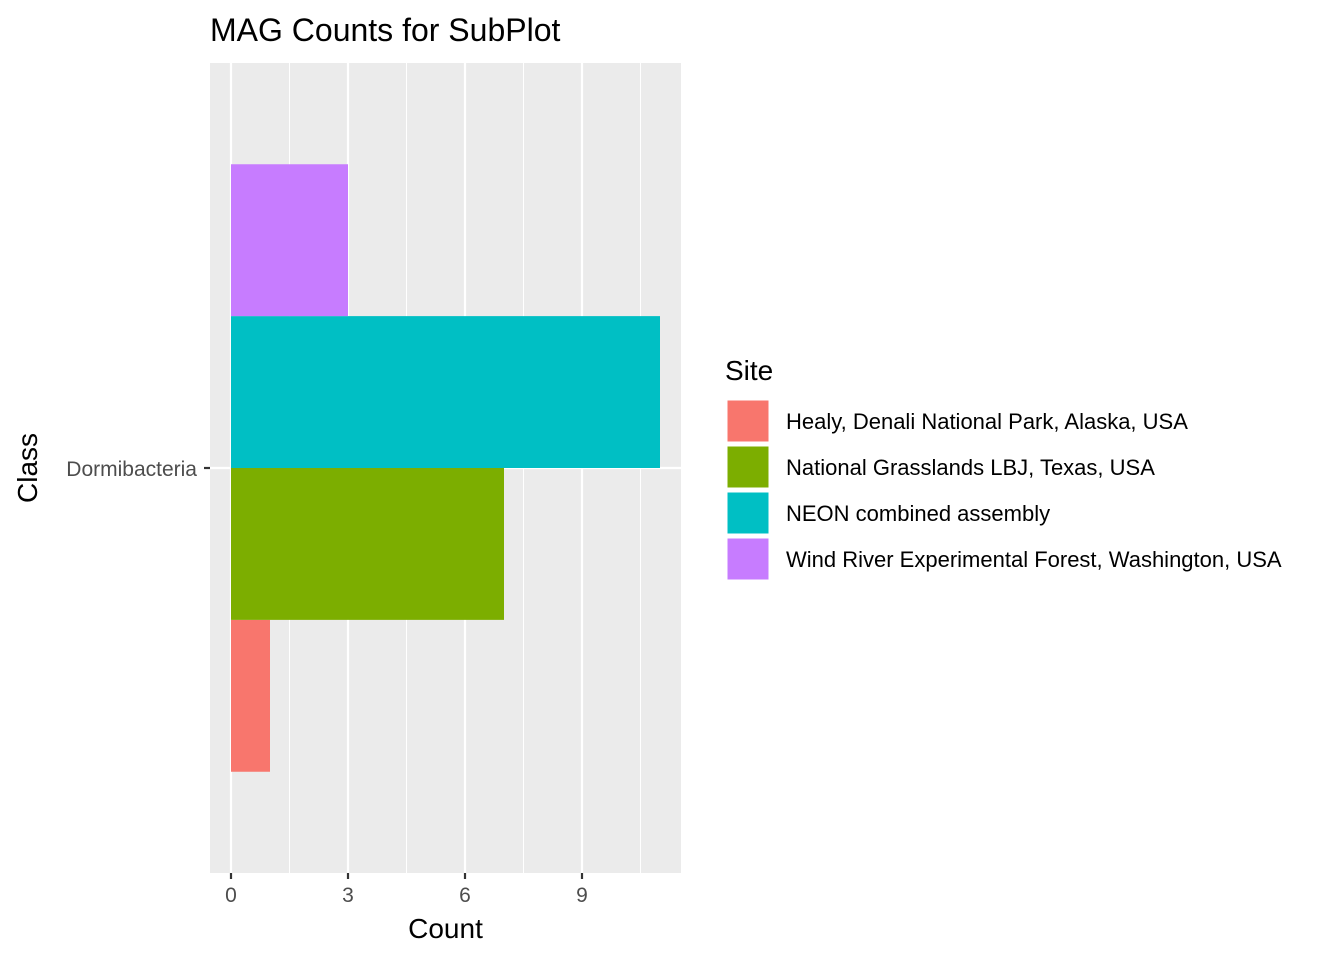 This screenshot has width=1344, height=960. I want to click on legend-label: Healy, Denali National Park, Alaska, USA, so click(987, 421).